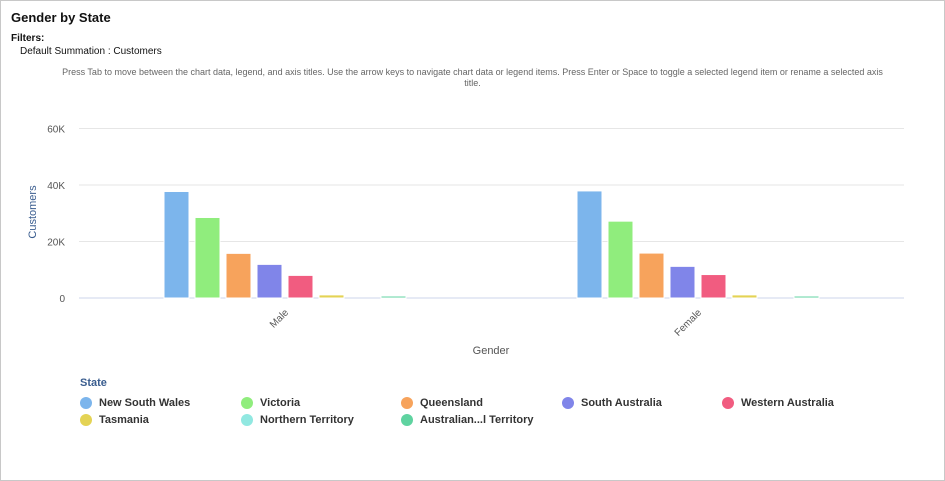  Describe the element at coordinates (280, 403) in the screenshot. I see `legend-label: Victoria` at that location.